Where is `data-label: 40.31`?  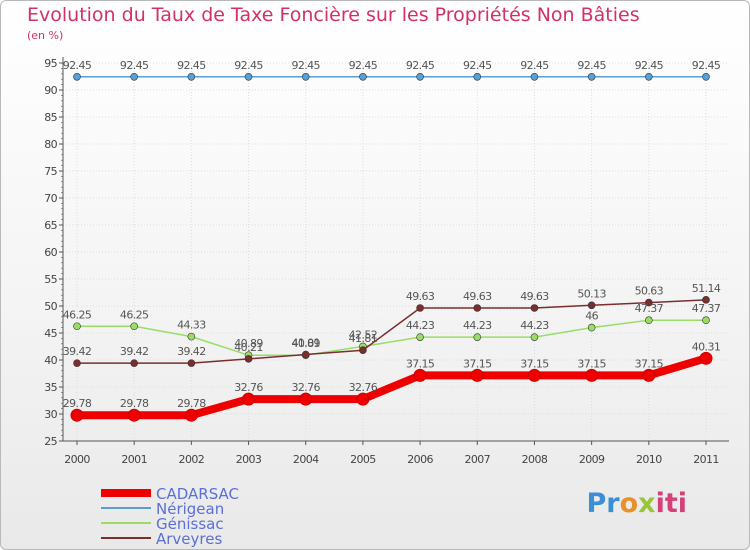
data-label: 40.31 is located at coordinates (706, 346).